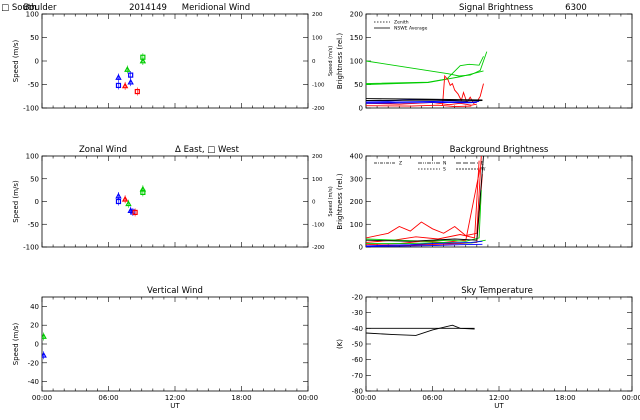 The width and height of the screenshot is (640, 420). Describe the element at coordinates (497, 291) in the screenshot. I see `chart-title: Sky Temperature` at that location.